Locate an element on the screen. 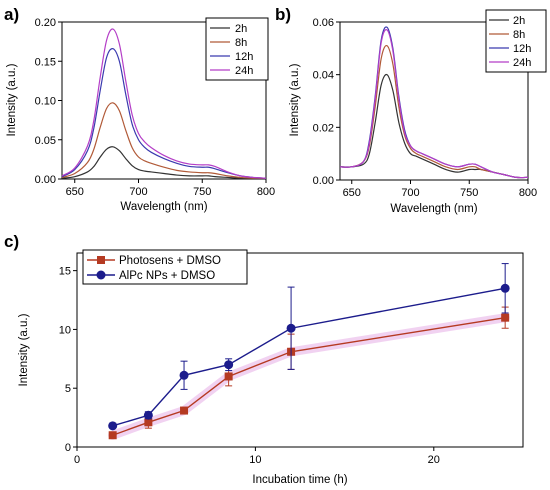  c-y-tick-label-5: 5 is located at coordinates (68, 389).